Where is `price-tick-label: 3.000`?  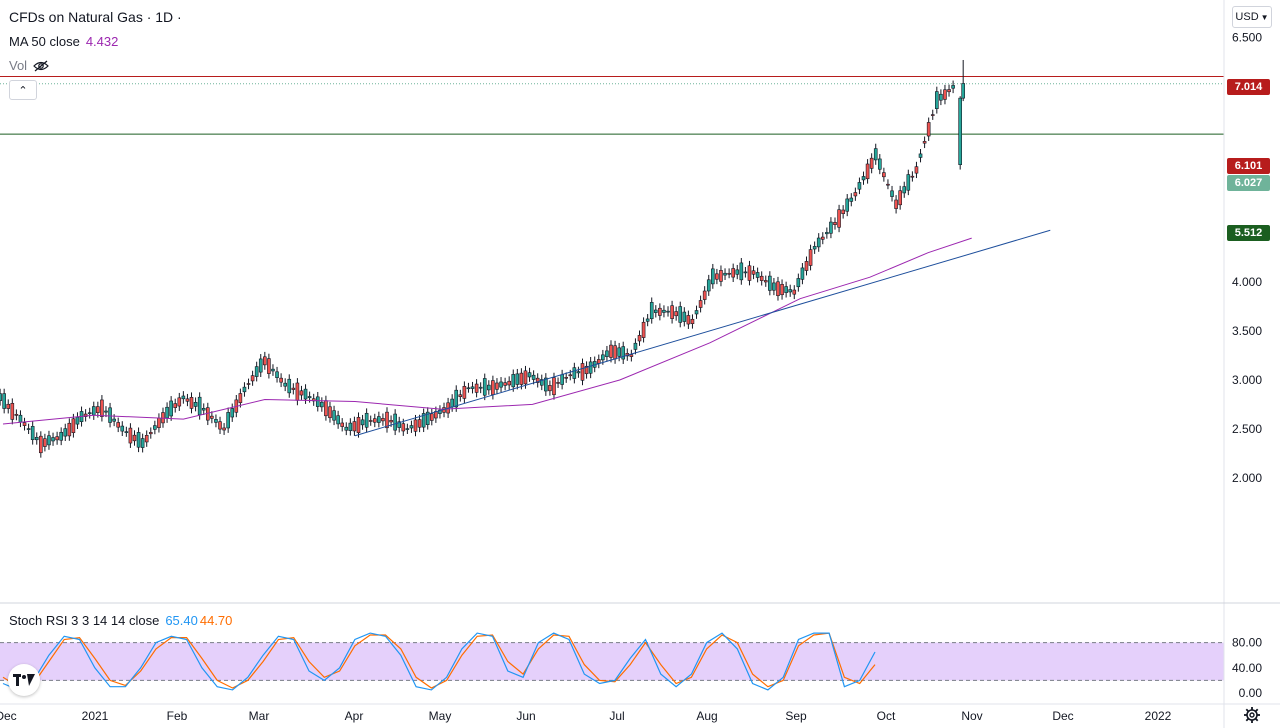 price-tick-label: 3.000 is located at coordinates (1247, 380).